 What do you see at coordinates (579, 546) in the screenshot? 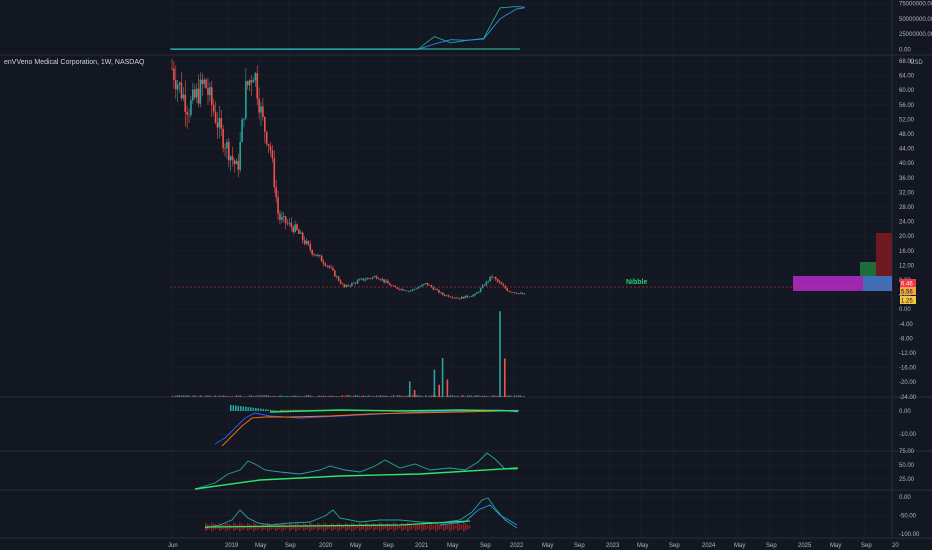
I see `x-tick-label: Sep` at bounding box center [579, 546].